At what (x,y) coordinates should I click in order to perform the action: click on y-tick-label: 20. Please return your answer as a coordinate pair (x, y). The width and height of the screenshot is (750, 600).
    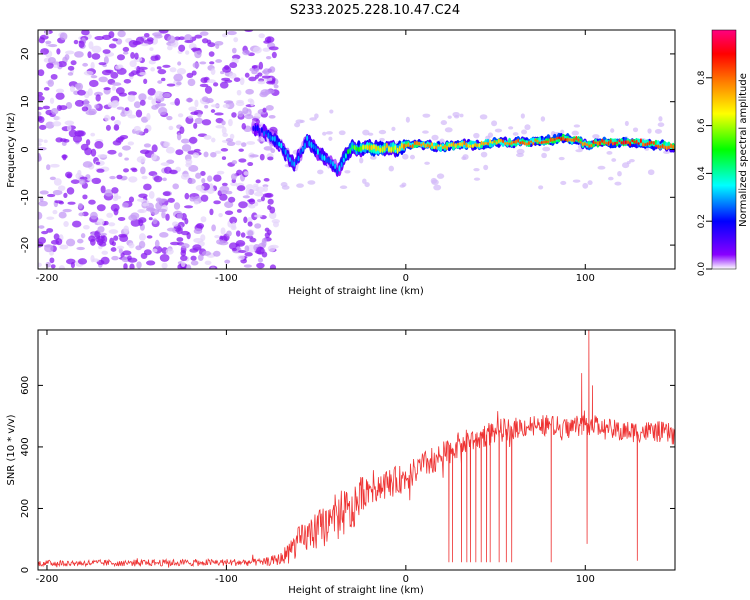
    Looking at the image, I should click on (25, 54).